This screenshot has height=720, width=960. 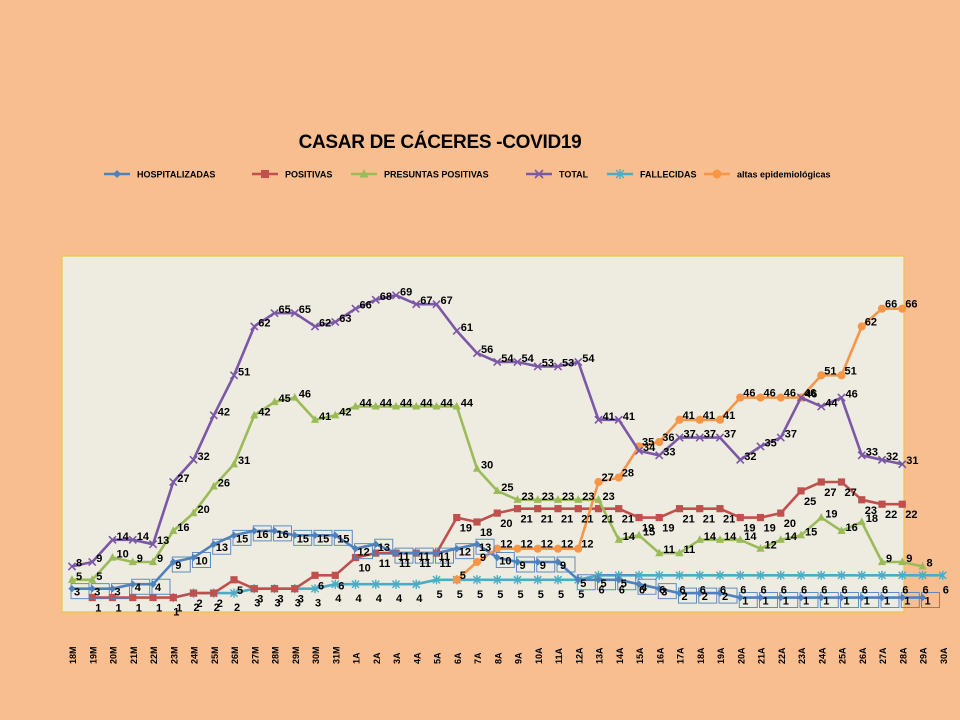 I want to click on data-label-fallecidas: 3, so click(x=298, y=604).